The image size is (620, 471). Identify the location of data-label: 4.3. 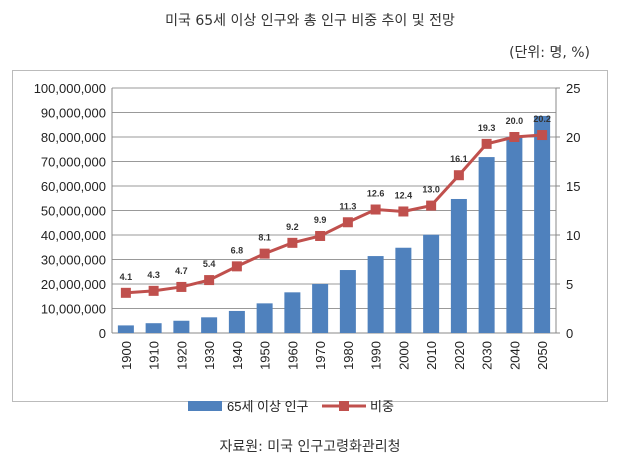
(153, 275).